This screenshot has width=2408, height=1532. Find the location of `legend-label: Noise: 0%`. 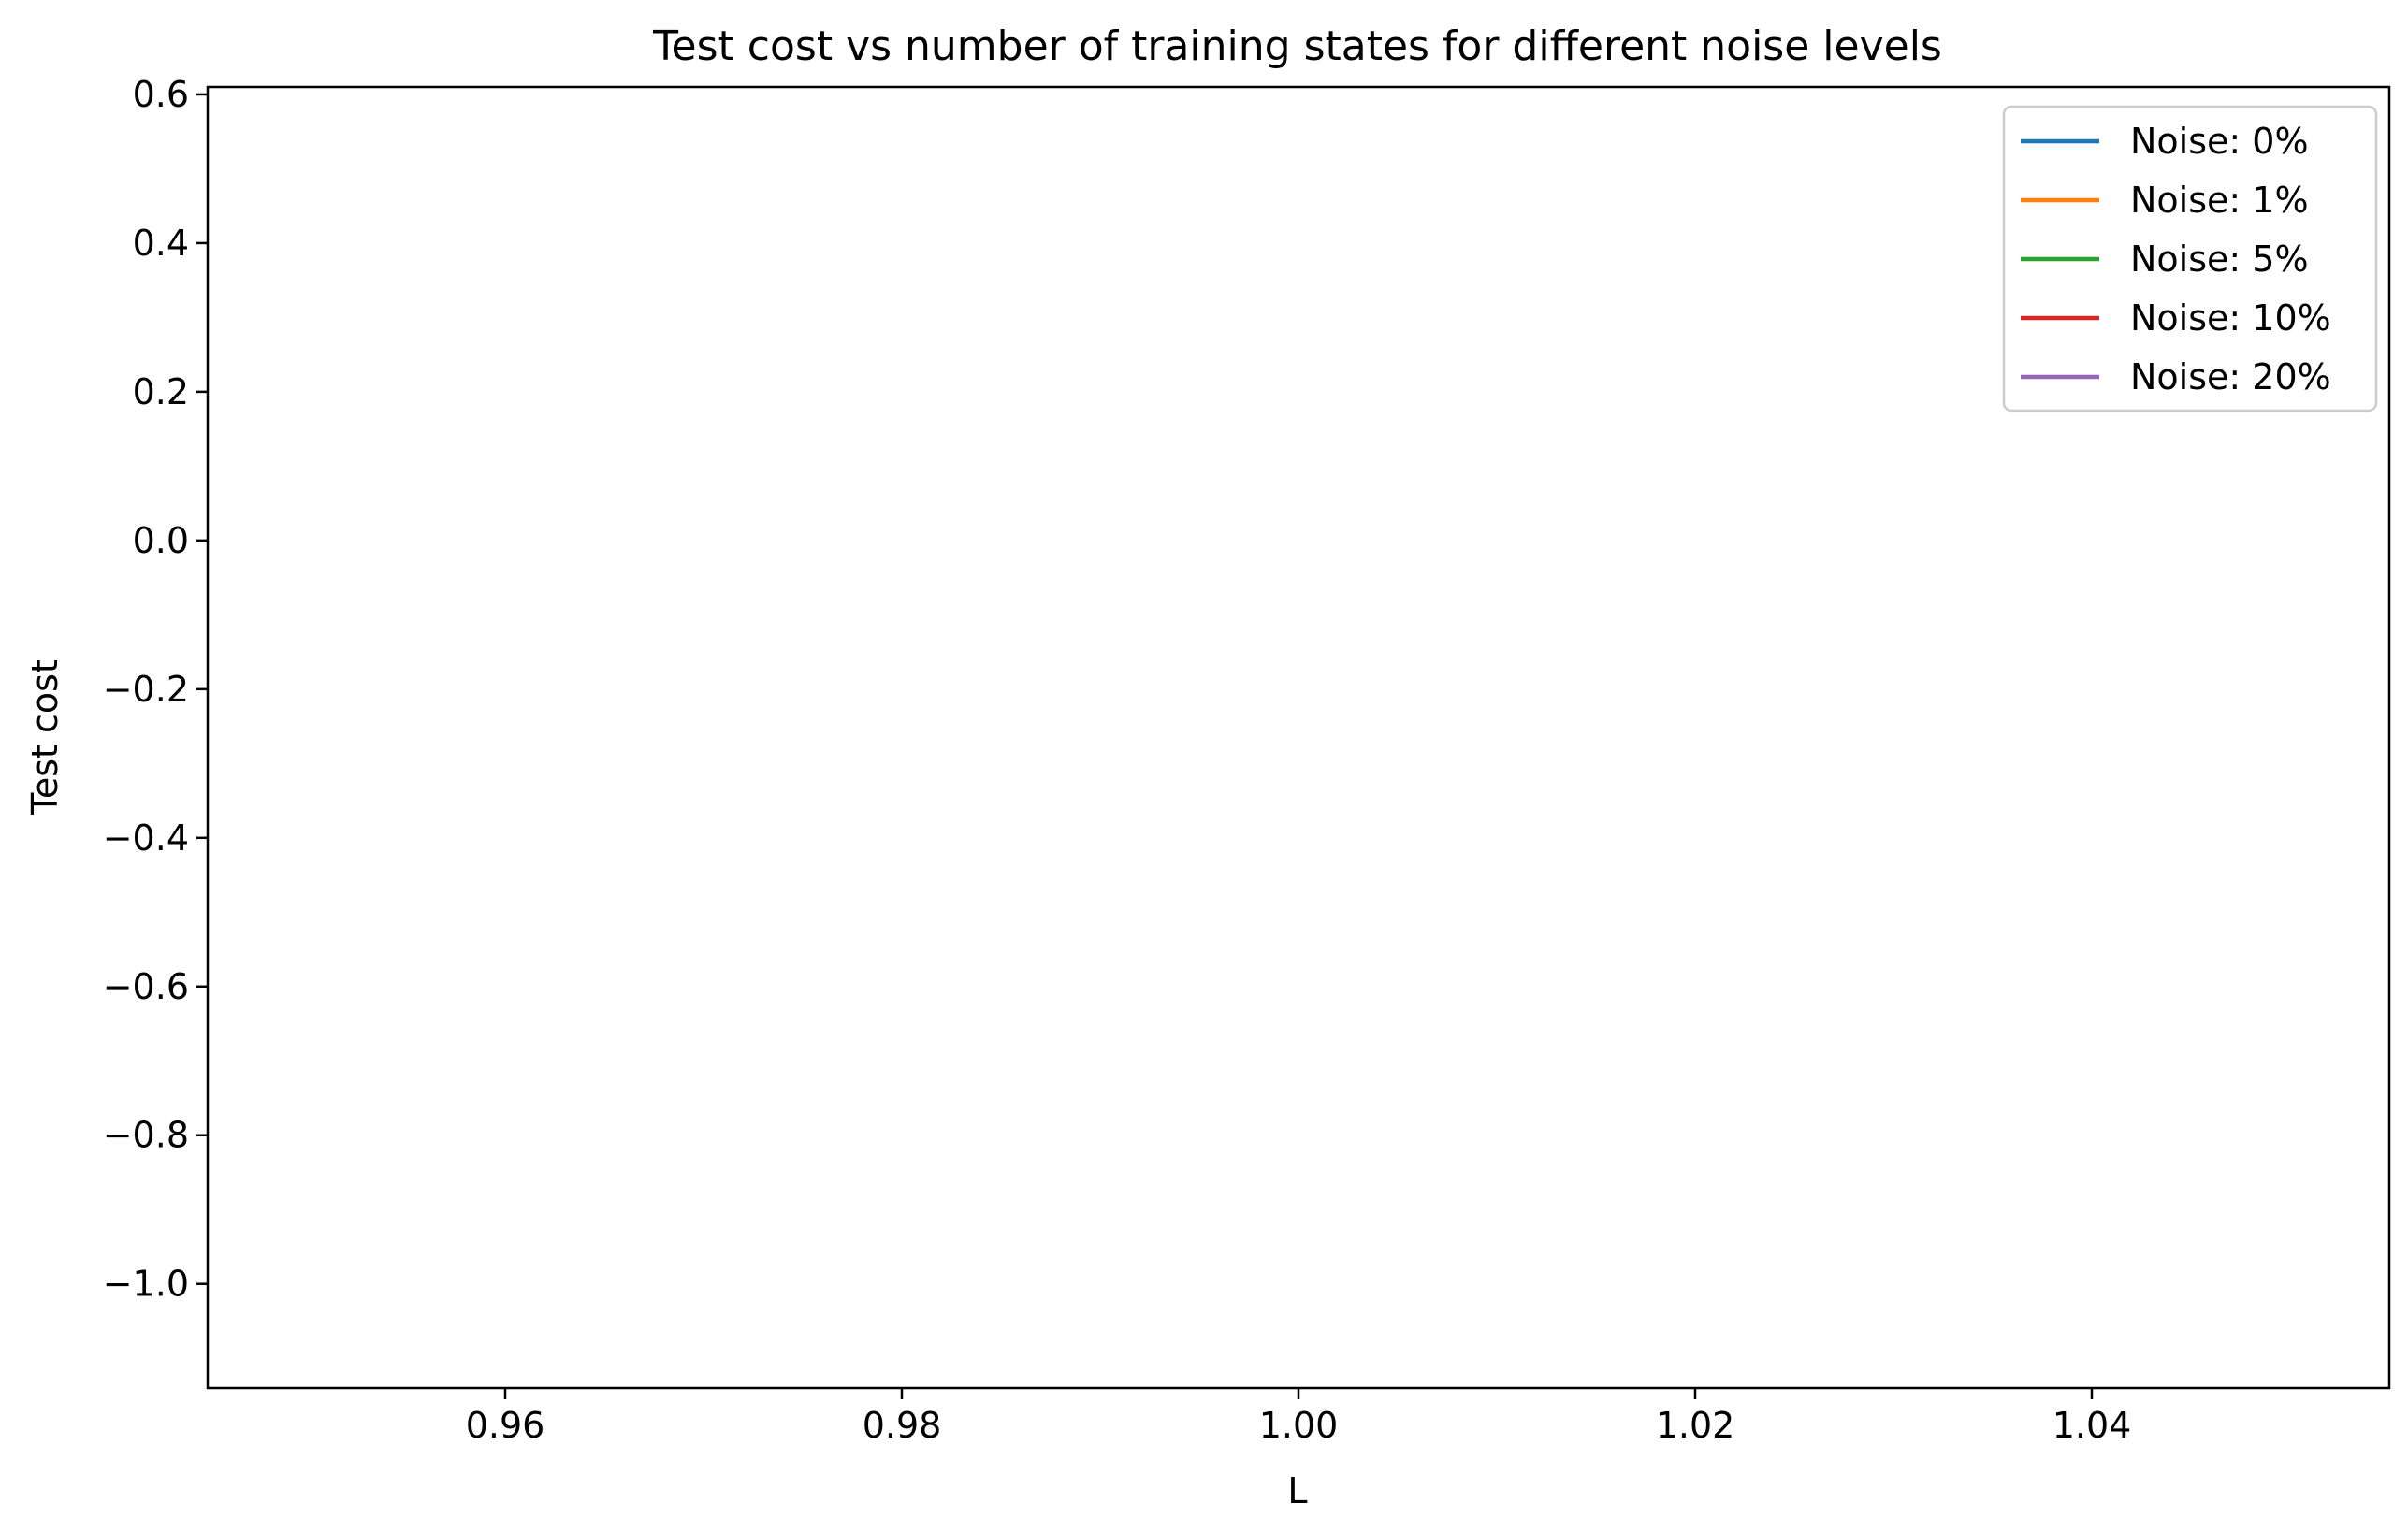

legend-label: Noise: 0% is located at coordinates (2219, 141).